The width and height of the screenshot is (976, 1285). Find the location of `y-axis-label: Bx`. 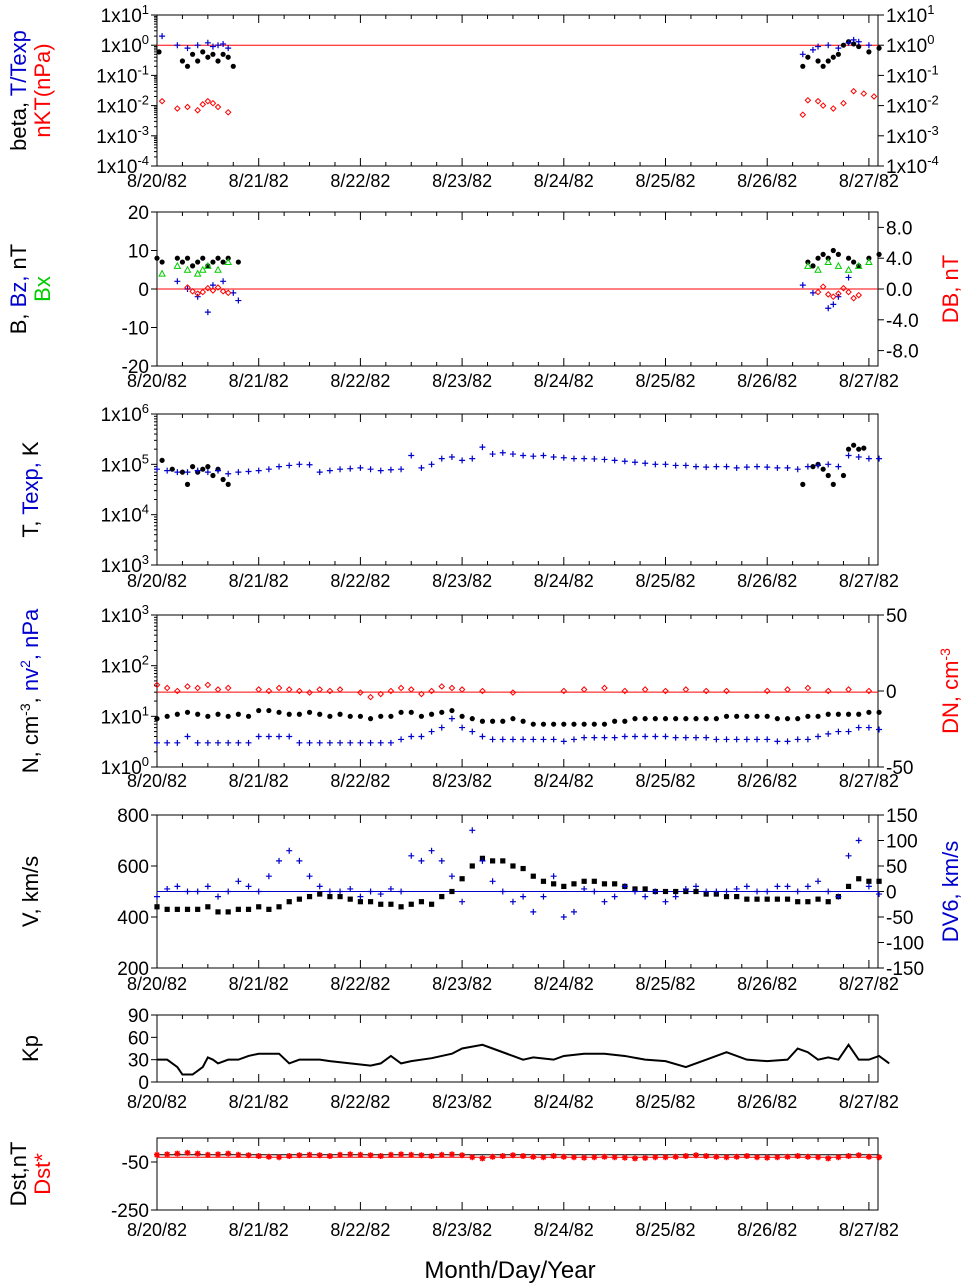

y-axis-label: Bx is located at coordinates (42, 289).